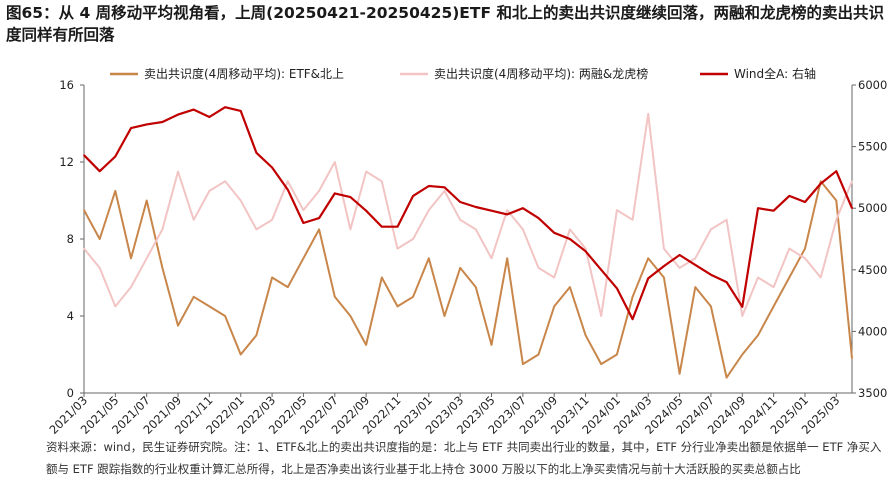 This screenshot has height=500, width=890. What do you see at coordinates (244, 73) in the screenshot?
I see `legend-label: 卖出共识度(4周移动平均): ETF&北上` at bounding box center [244, 73].